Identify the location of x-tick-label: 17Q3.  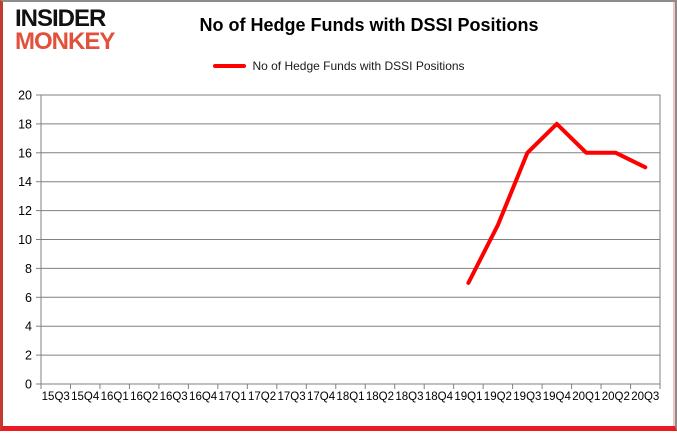
(291, 397).